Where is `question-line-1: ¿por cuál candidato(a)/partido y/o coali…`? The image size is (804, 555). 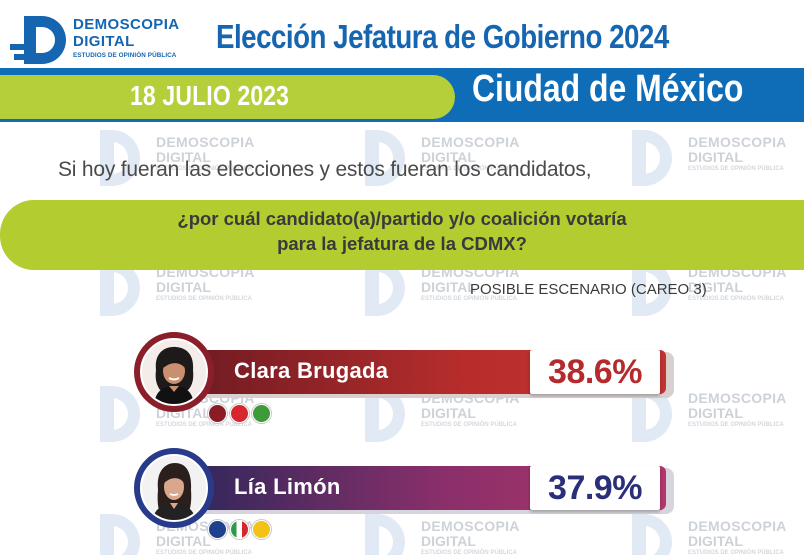 question-line-1: ¿por cuál candidato(a)/partido y/o coali… is located at coordinates (402, 218).